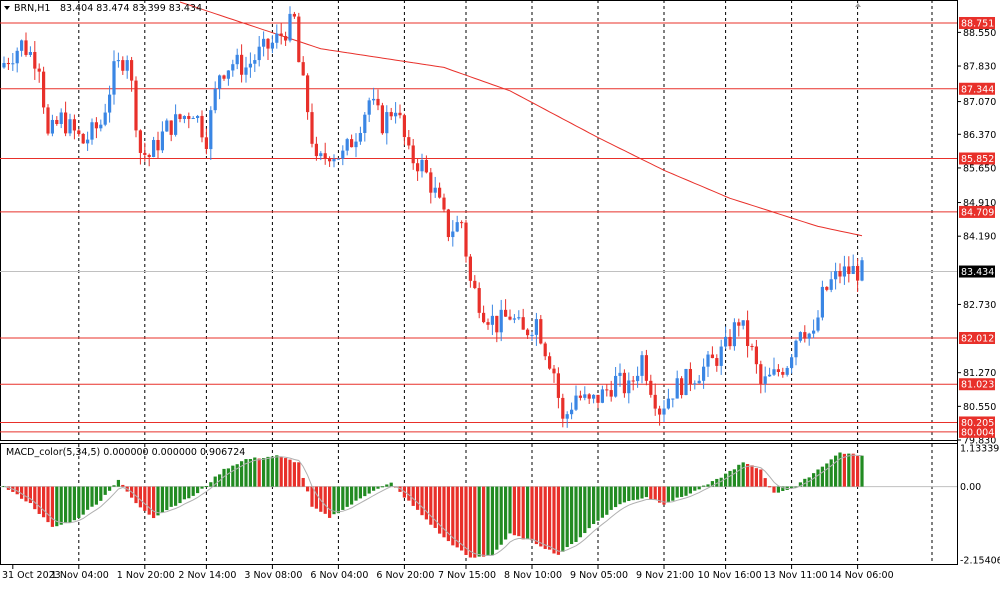 This screenshot has width=1000, height=589. Describe the element at coordinates (7, 8) in the screenshot. I see `chevron-down-icon` at that location.